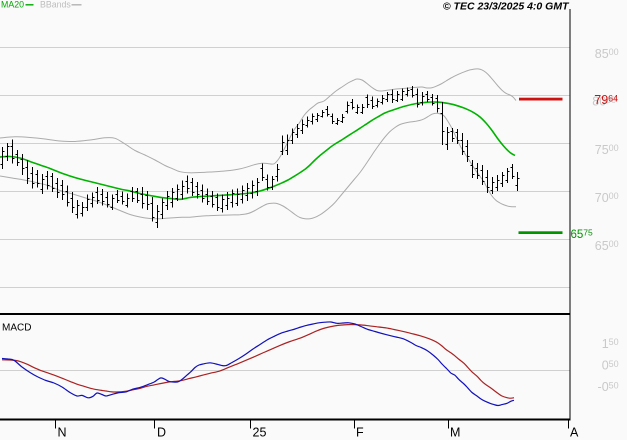 The image size is (627, 440). I want to click on svg-text: 7000, so click(607, 198).